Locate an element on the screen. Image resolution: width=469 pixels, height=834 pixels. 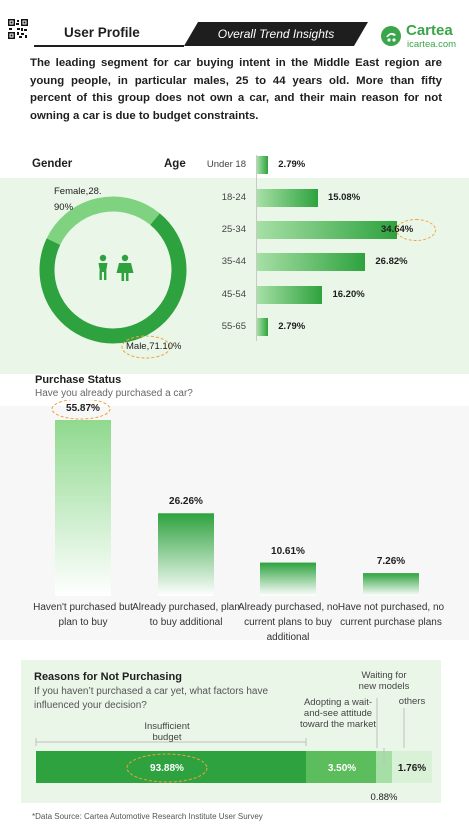
female-male-people-icon is located at coordinates (116, 267).